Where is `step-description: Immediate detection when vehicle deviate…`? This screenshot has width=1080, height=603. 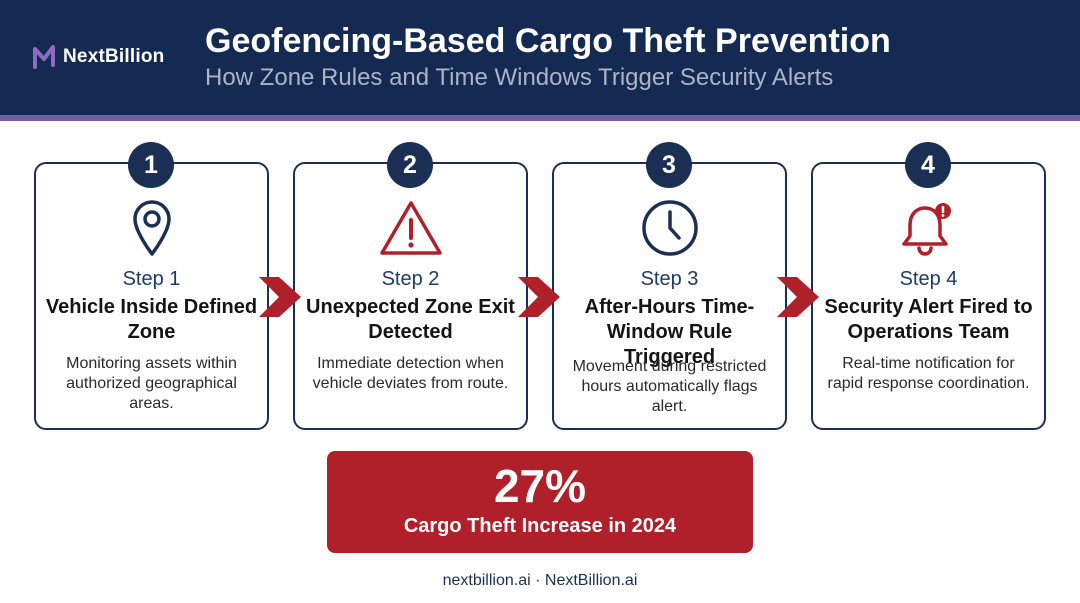 step-description: Immediate detection when vehicle deviate… is located at coordinates (410, 373).